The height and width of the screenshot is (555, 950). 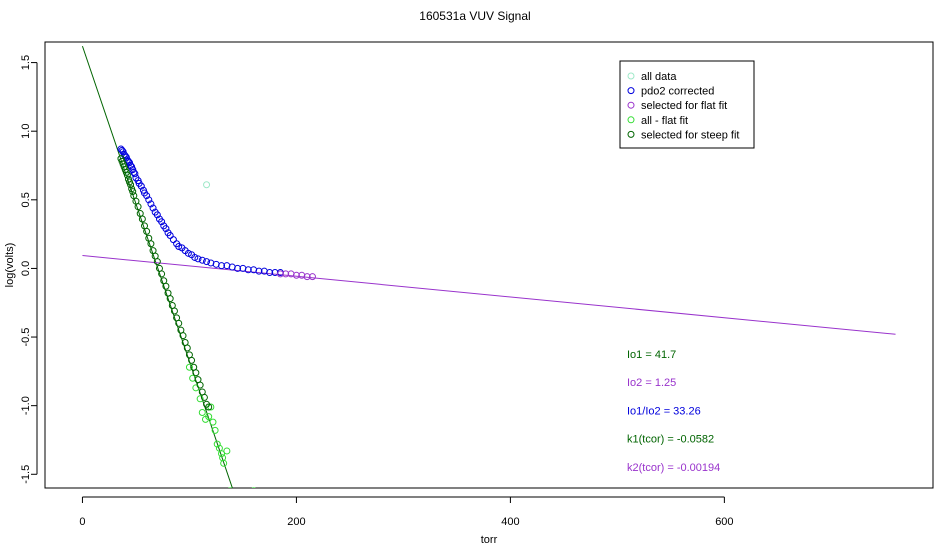 What do you see at coordinates (26, 474) in the screenshot?
I see `y-tick-label: -1.5` at bounding box center [26, 474].